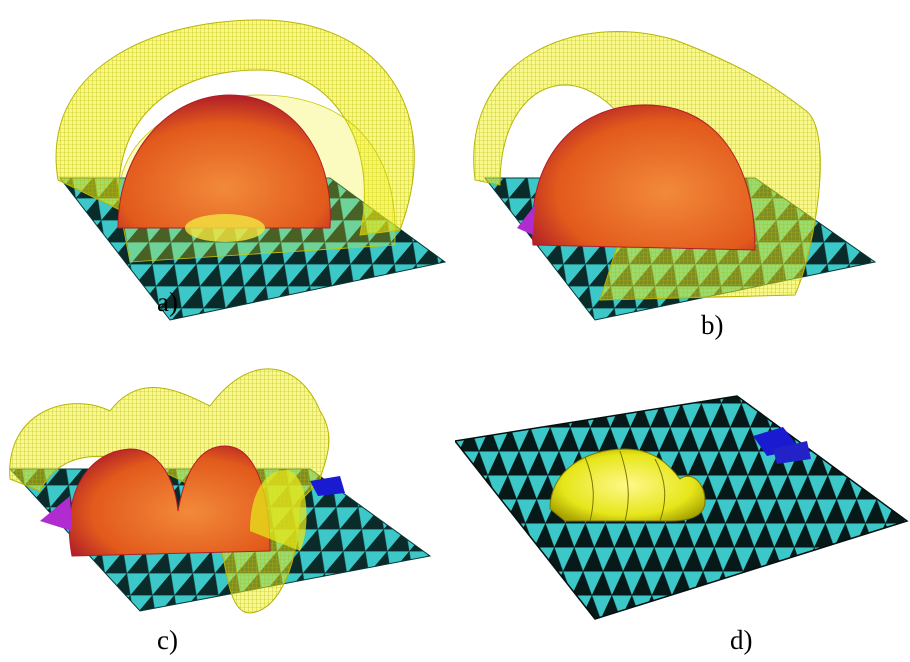  I want to click on panel-label: c), so click(167, 640).